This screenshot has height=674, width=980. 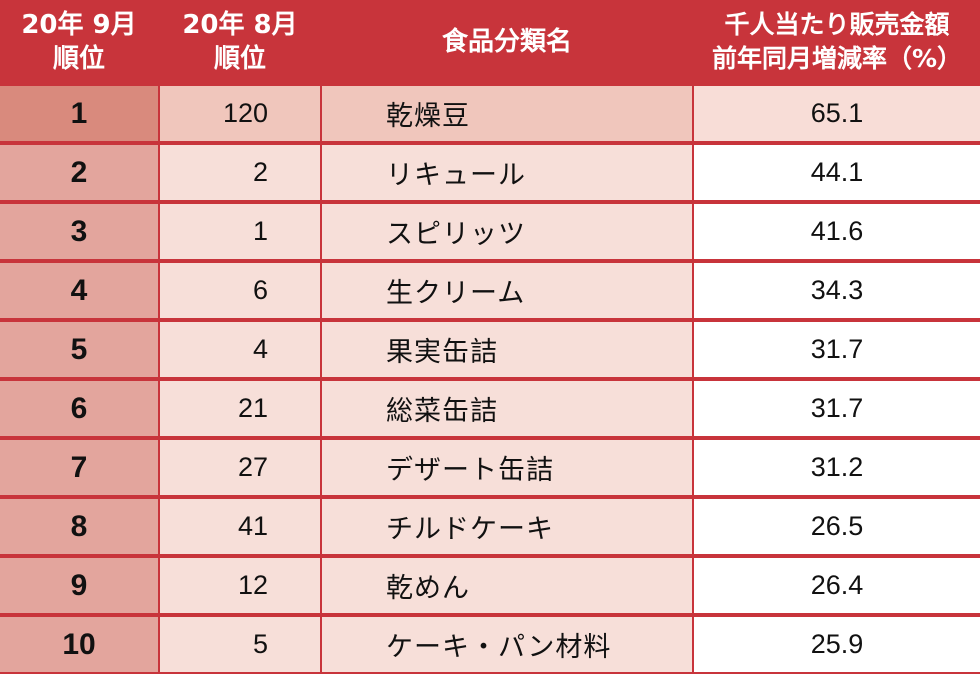 What do you see at coordinates (240, 231) in the screenshot?
I see `previous-rank-cell: 1` at bounding box center [240, 231].